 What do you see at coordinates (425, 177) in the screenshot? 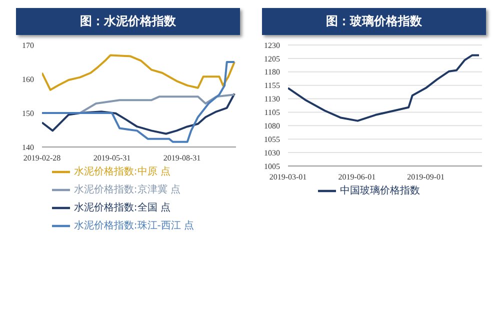
I see `x-tick-label: 2019-09-01` at bounding box center [425, 177].